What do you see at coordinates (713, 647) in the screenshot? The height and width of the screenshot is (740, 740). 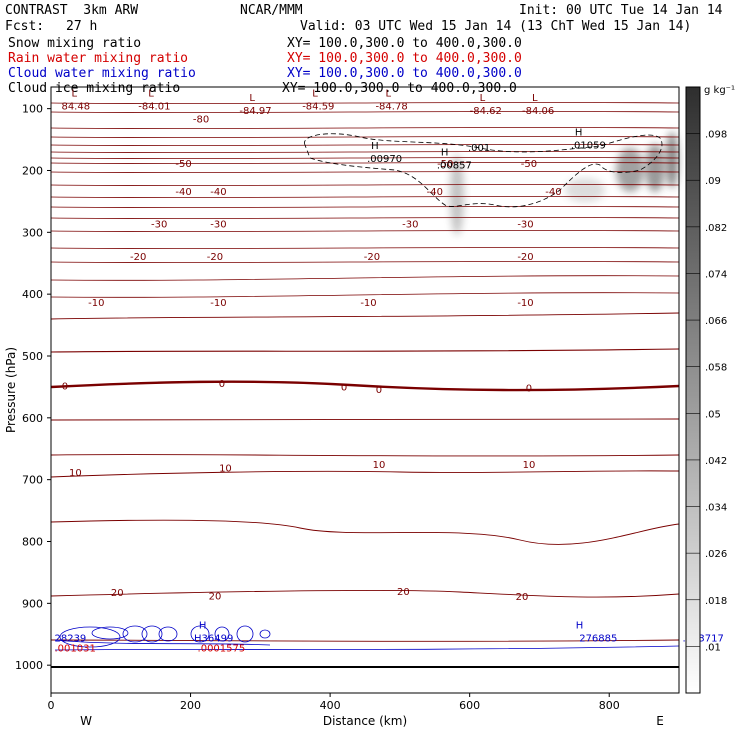 I see `colorbar-level-label: .01` at bounding box center [713, 647].